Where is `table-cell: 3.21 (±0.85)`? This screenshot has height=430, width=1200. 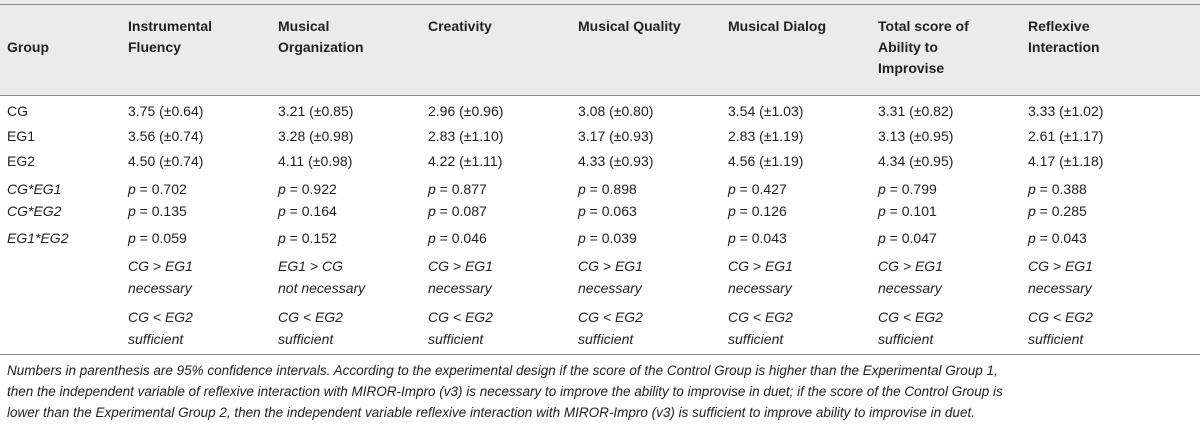 table-cell: 3.21 (±0.85) is located at coordinates (316, 111).